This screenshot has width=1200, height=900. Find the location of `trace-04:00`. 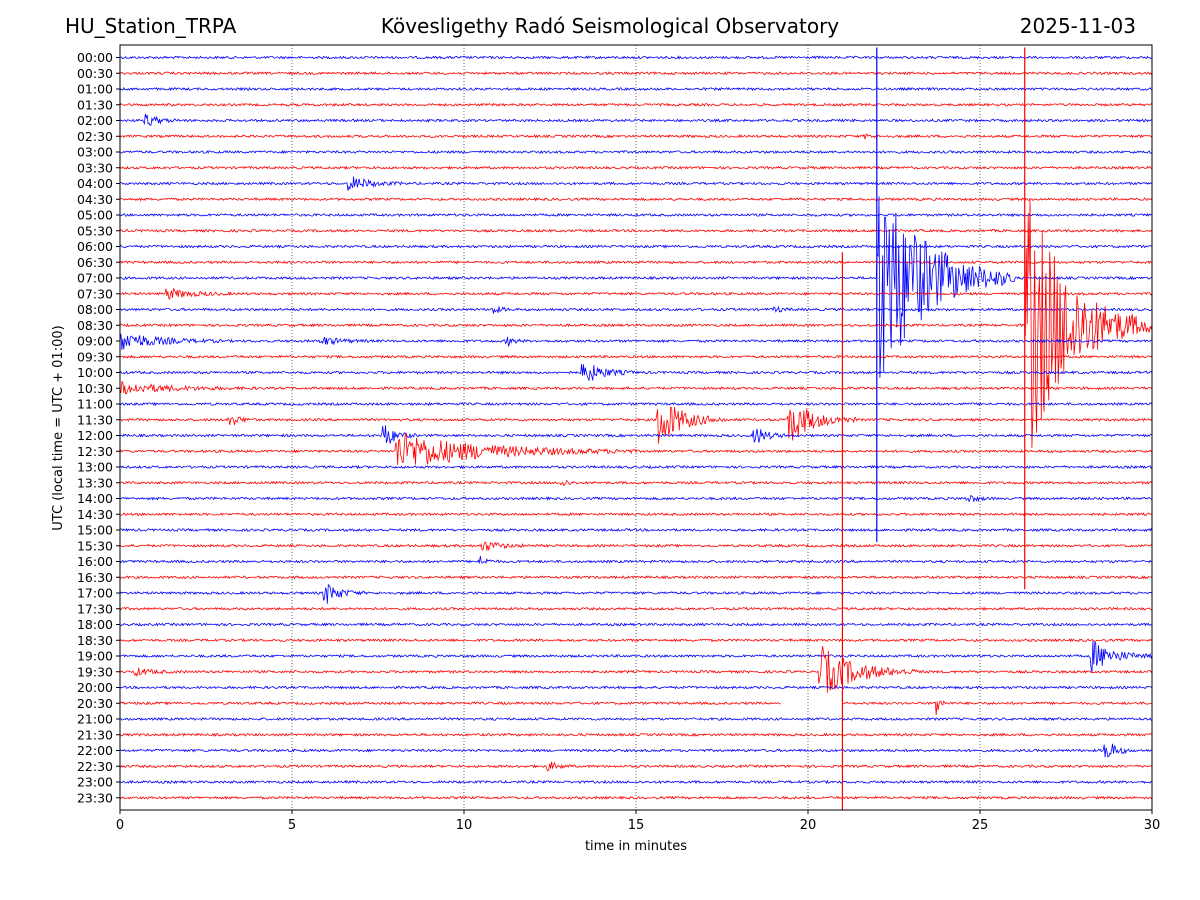

trace-04:00 is located at coordinates (636, 183).